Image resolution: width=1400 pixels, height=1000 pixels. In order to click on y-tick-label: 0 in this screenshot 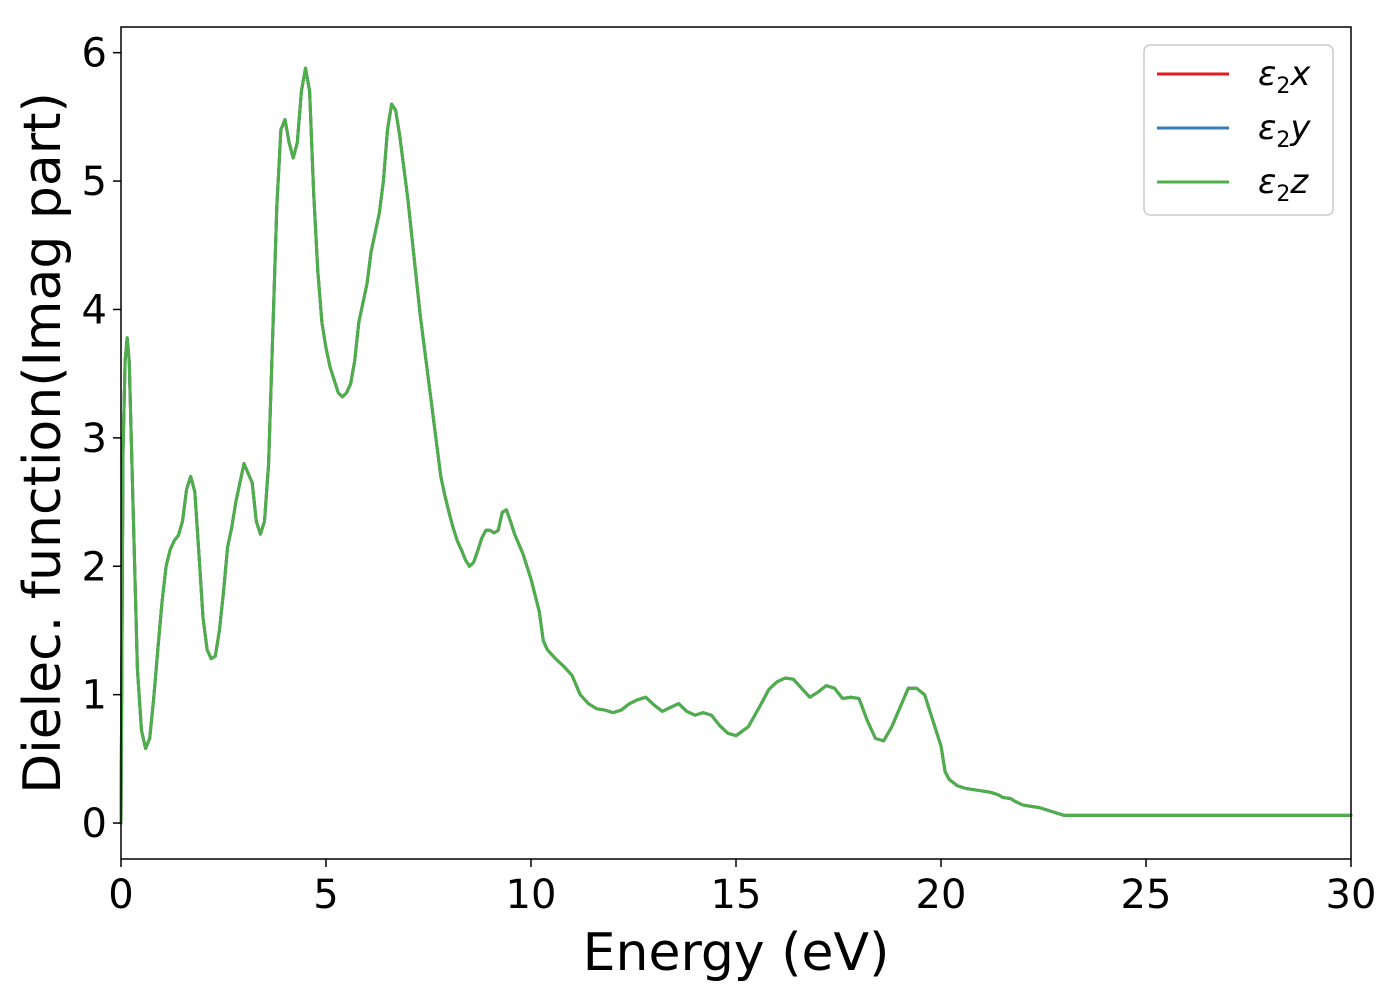, I will do `click(94, 824)`.